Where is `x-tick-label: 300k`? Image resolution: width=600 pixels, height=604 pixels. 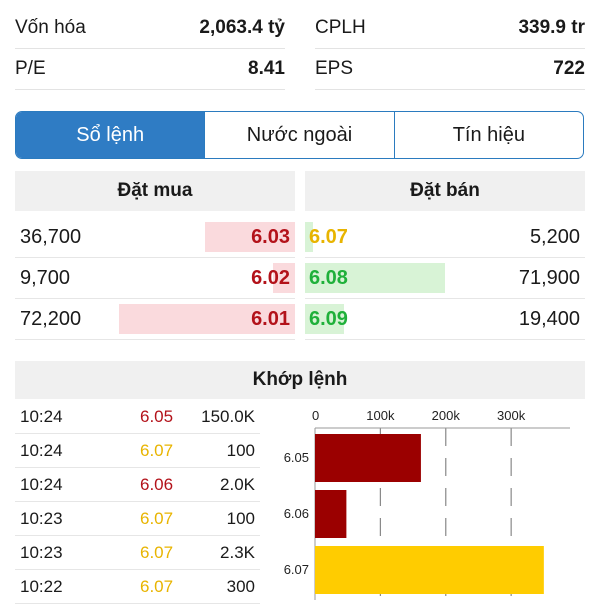 x-tick-label: 300k is located at coordinates (511, 415).